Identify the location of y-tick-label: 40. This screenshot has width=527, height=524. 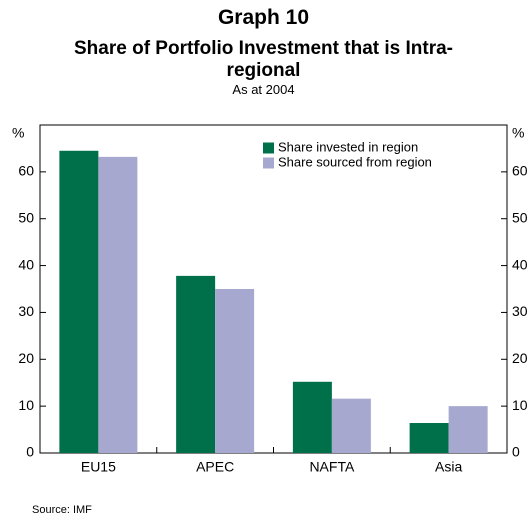
(26, 264).